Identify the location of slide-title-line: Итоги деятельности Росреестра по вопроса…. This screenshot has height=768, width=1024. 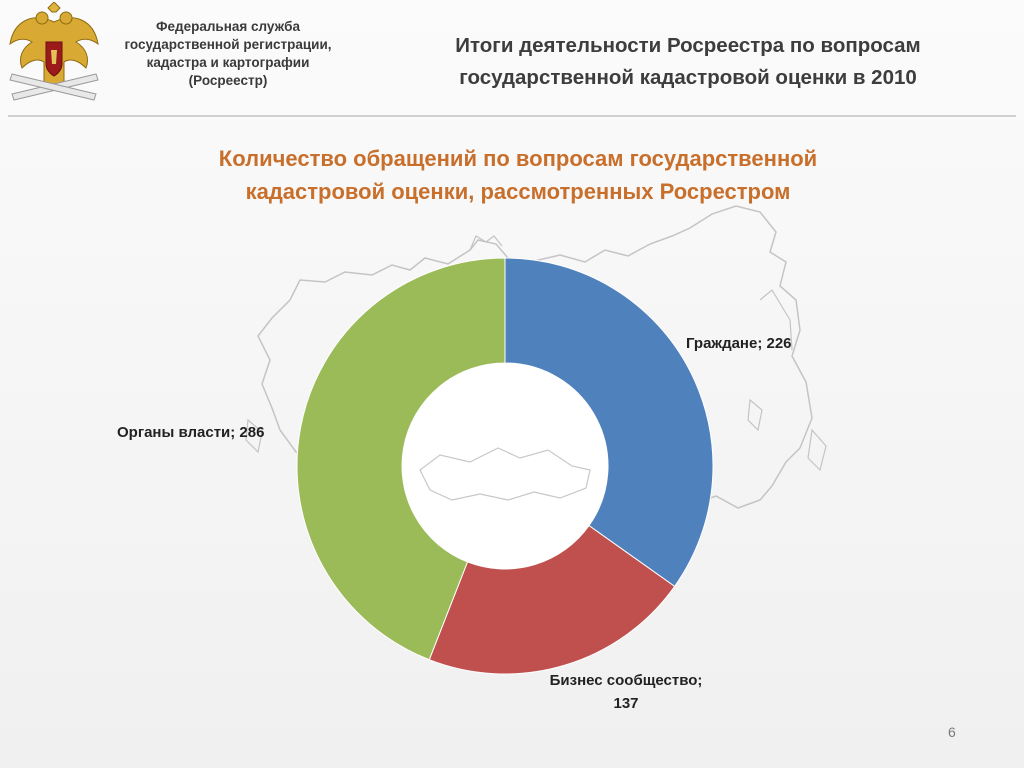
(688, 45).